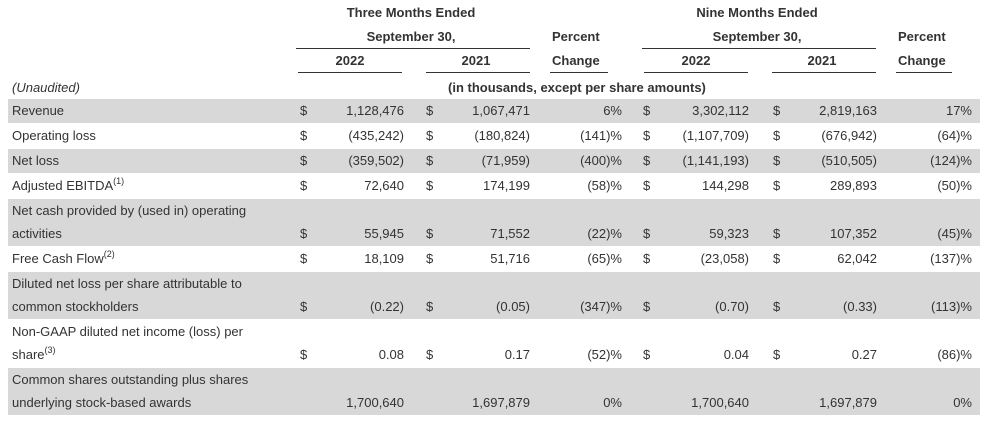  I want to click on percent-change-q: 0%, so click(612, 402).